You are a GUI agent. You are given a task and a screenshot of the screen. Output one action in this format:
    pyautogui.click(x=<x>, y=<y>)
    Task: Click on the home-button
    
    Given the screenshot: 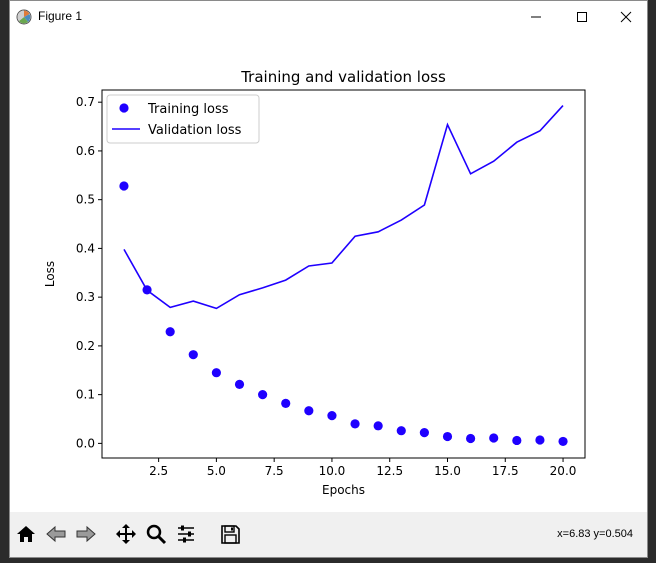 What is the action you would take?
    pyautogui.click(x=26, y=534)
    